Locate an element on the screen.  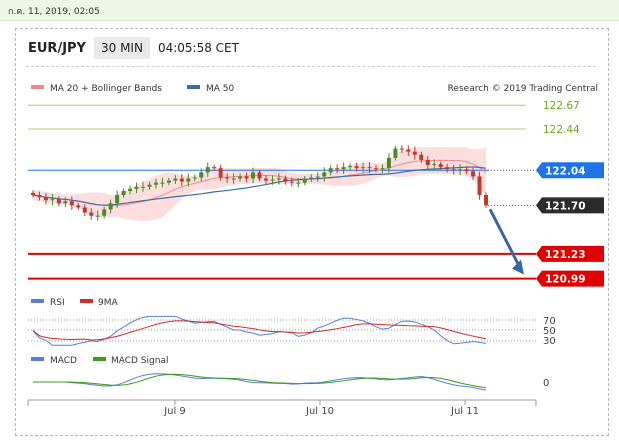
resistance-label: 122.44 is located at coordinates (561, 130).